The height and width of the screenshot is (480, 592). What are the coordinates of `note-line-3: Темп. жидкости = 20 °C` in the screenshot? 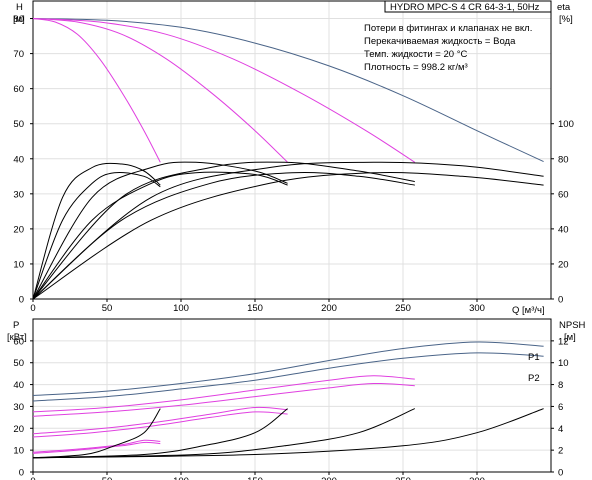 It's located at (415, 54).